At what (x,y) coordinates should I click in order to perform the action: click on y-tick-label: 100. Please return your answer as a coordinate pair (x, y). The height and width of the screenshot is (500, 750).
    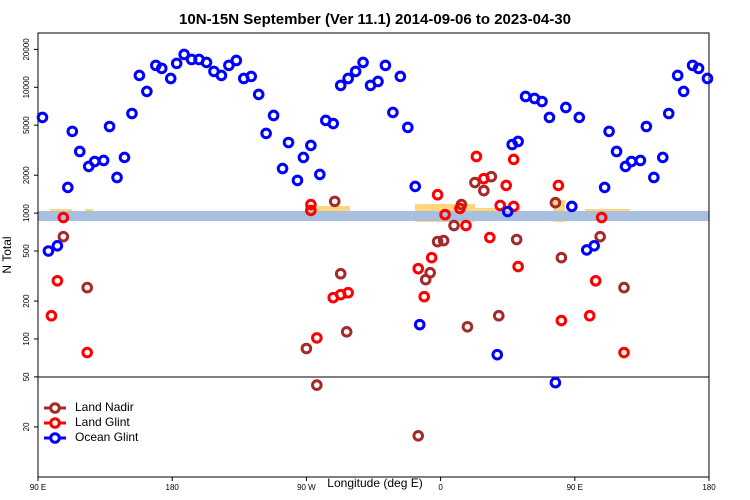
    Looking at the image, I should click on (26, 339).